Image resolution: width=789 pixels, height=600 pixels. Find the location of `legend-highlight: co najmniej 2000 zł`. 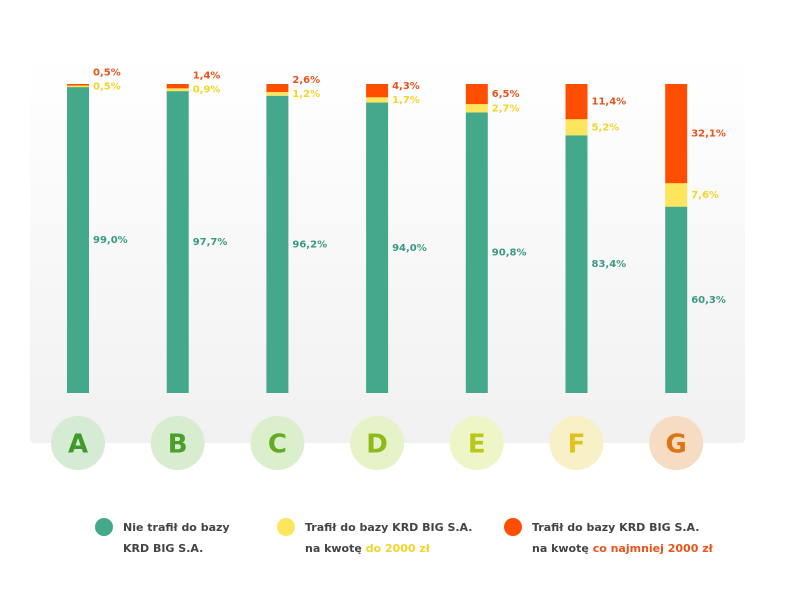

legend-highlight: co najmniej 2000 zł is located at coordinates (652, 548).